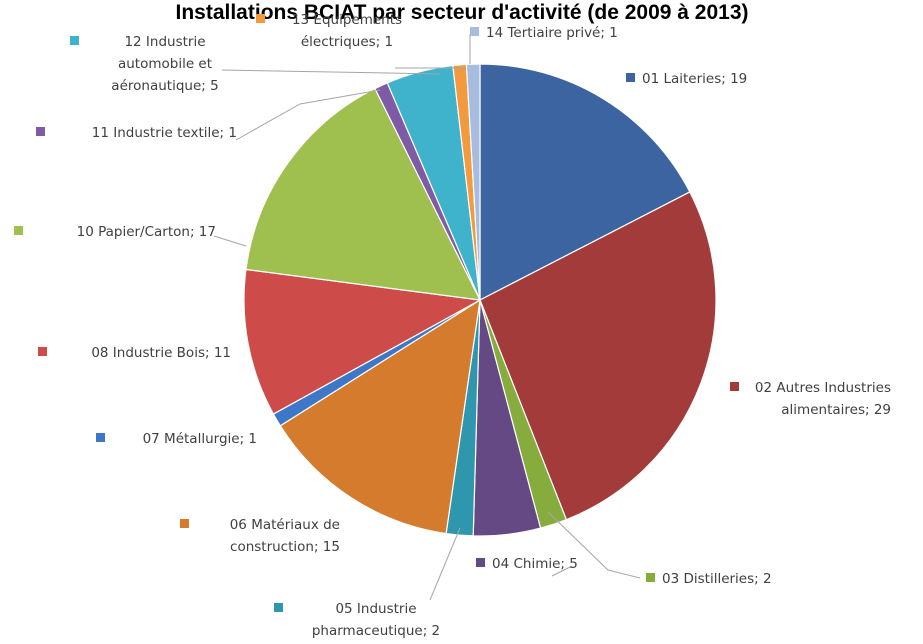 Image resolution: width=923 pixels, height=644 pixels. I want to click on slice-label-7: 07 Métallurgie; 1, so click(200, 439).